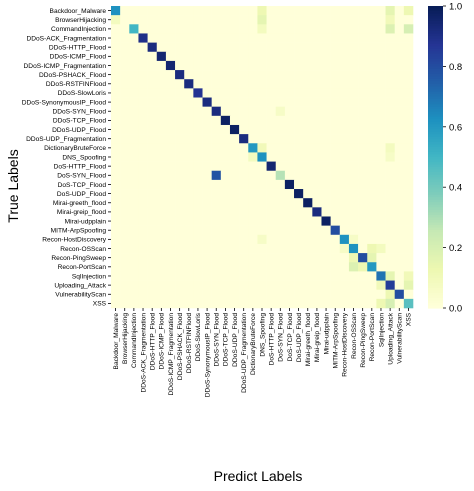 This screenshot has height=491, width=474. I want to click on y-tick-label: DoS-HTTP_Flood, so click(80, 166).